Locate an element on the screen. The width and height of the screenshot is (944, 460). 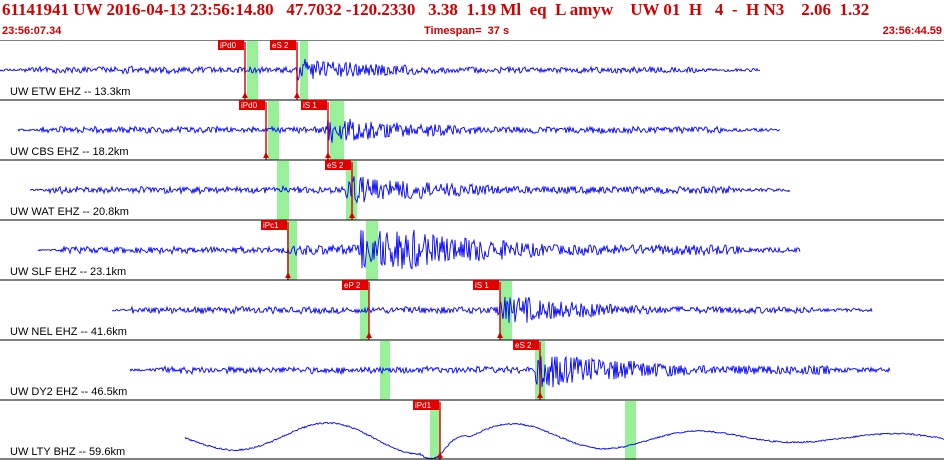
pick-label: iPd1 is located at coordinates (423, 405).